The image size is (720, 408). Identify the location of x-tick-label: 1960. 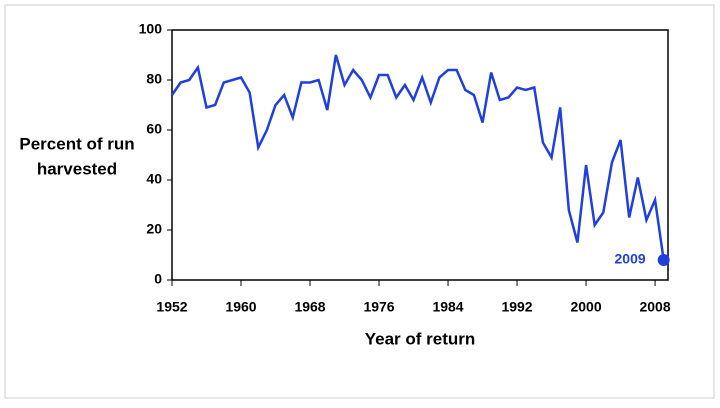
(240, 307).